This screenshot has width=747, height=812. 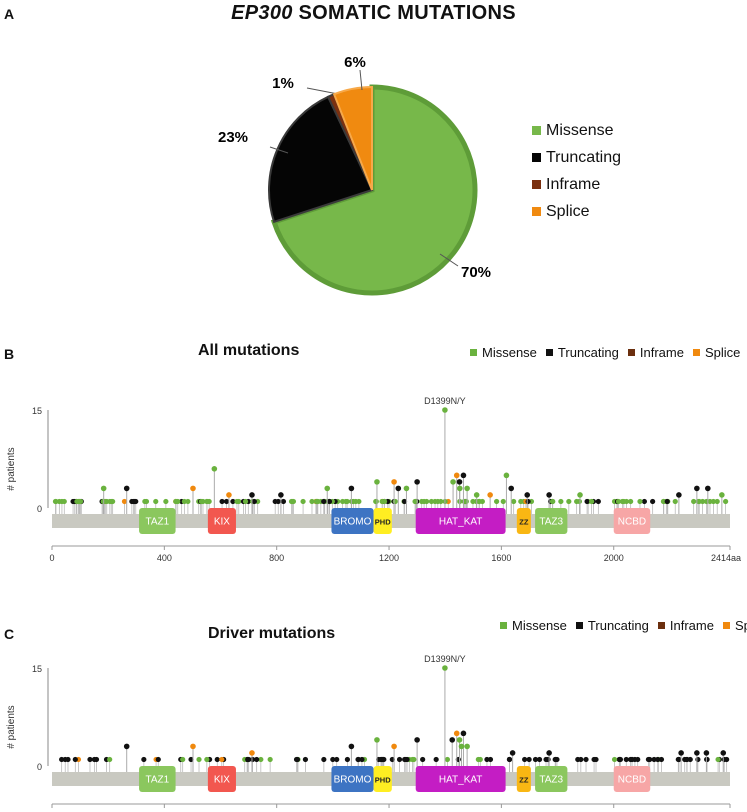 I want to click on pie-title-gene: EP300, so click(x=262, y=13).